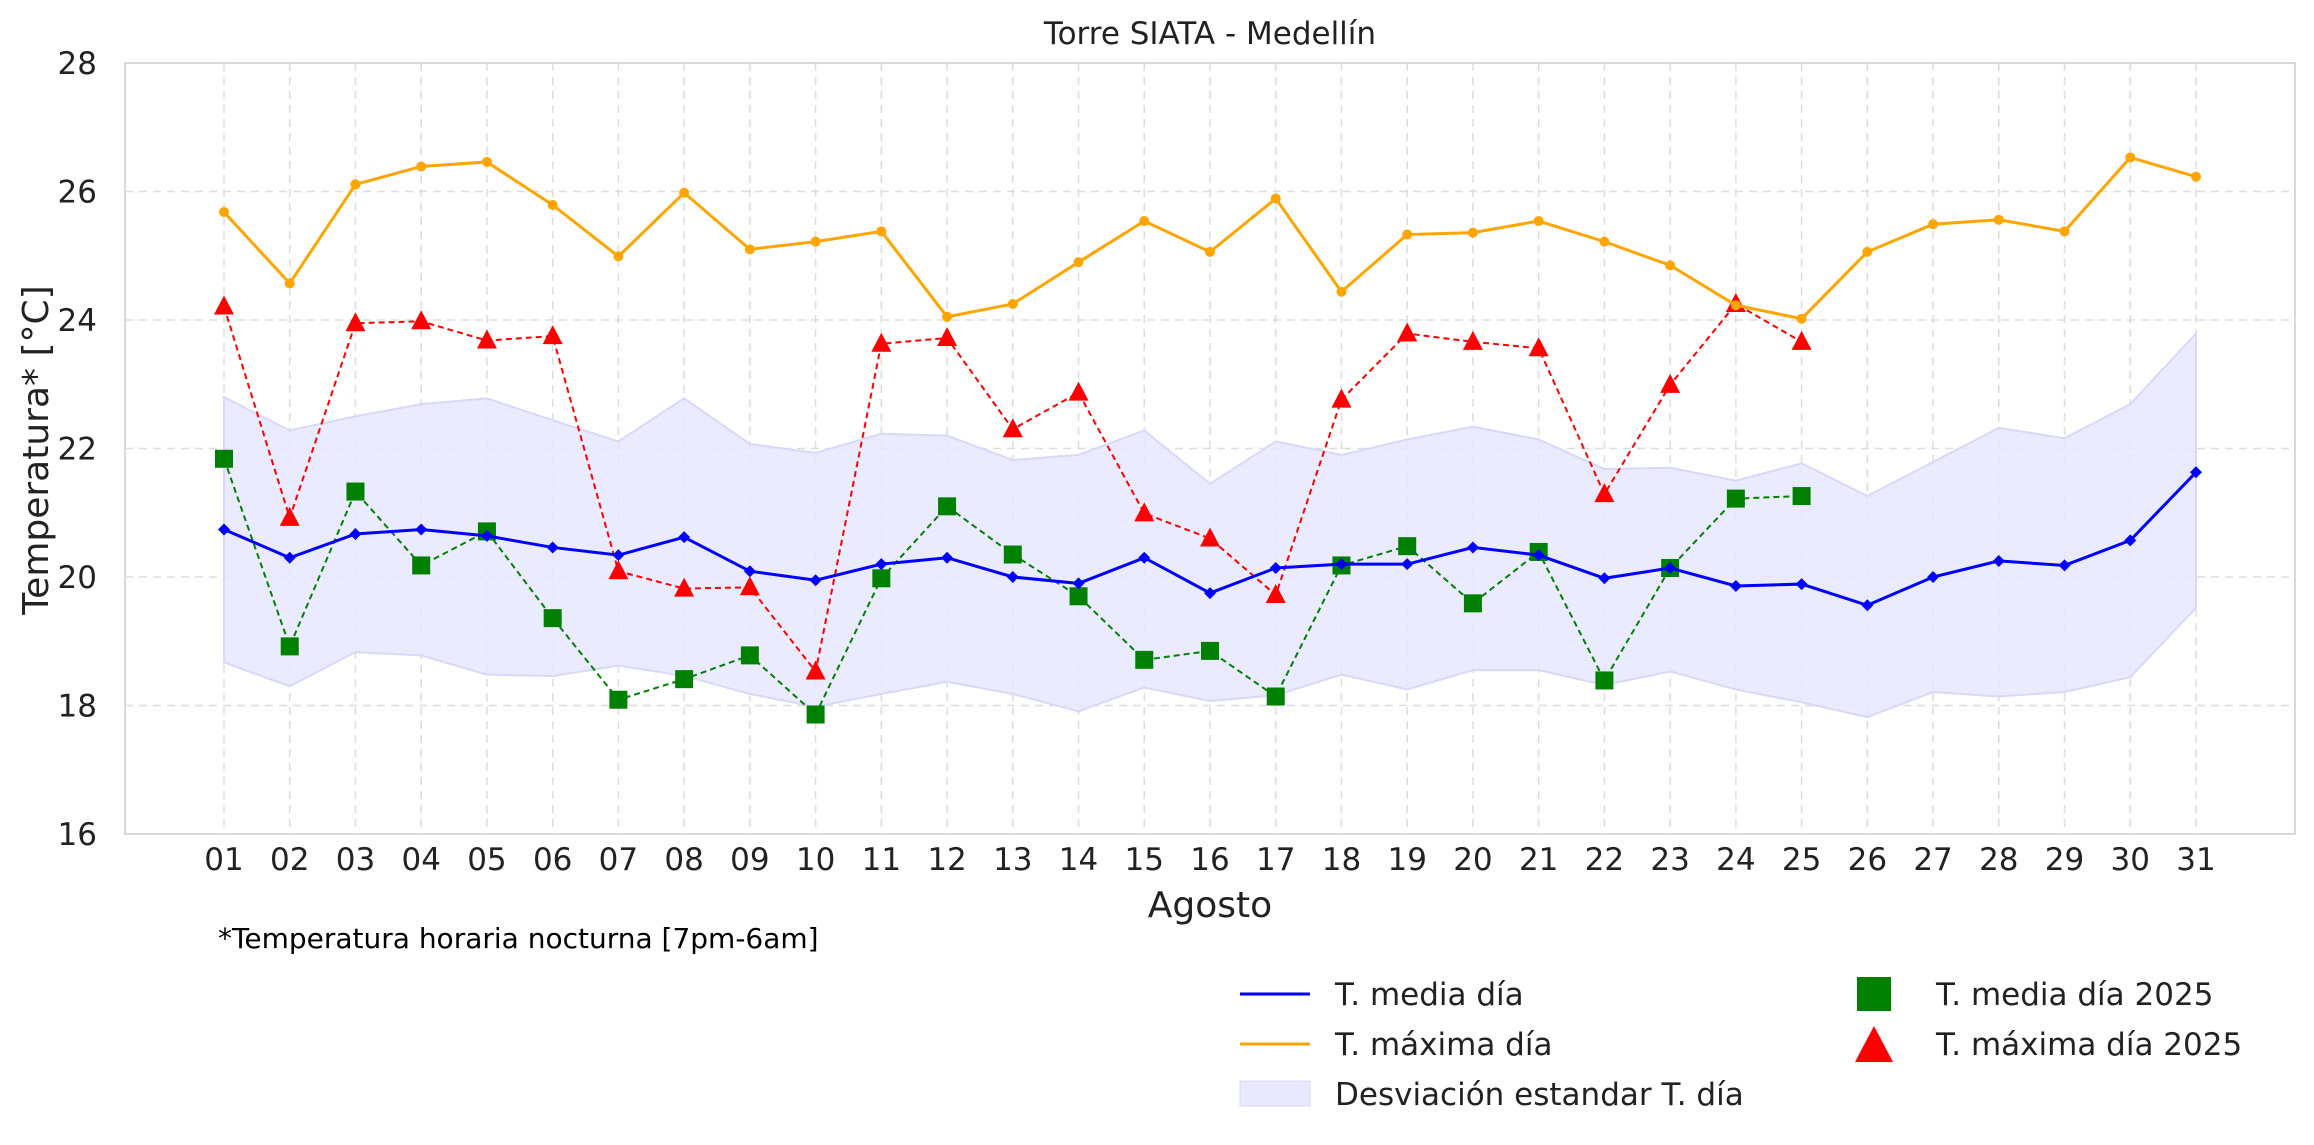 The width and height of the screenshot is (2314, 1145). I want to click on x-tick-label: 17, so click(1275, 860).